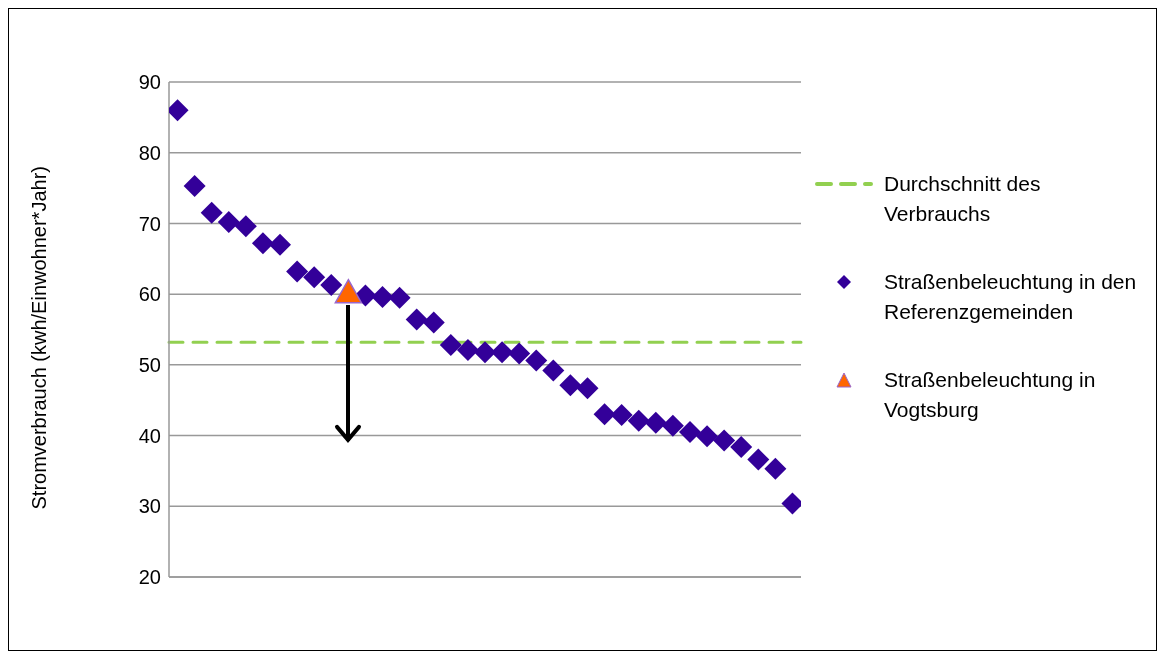 The image size is (1165, 659). I want to click on legend-label: Straßenbeleuchtung in den Referenzgemeinden, so click(1011, 297).